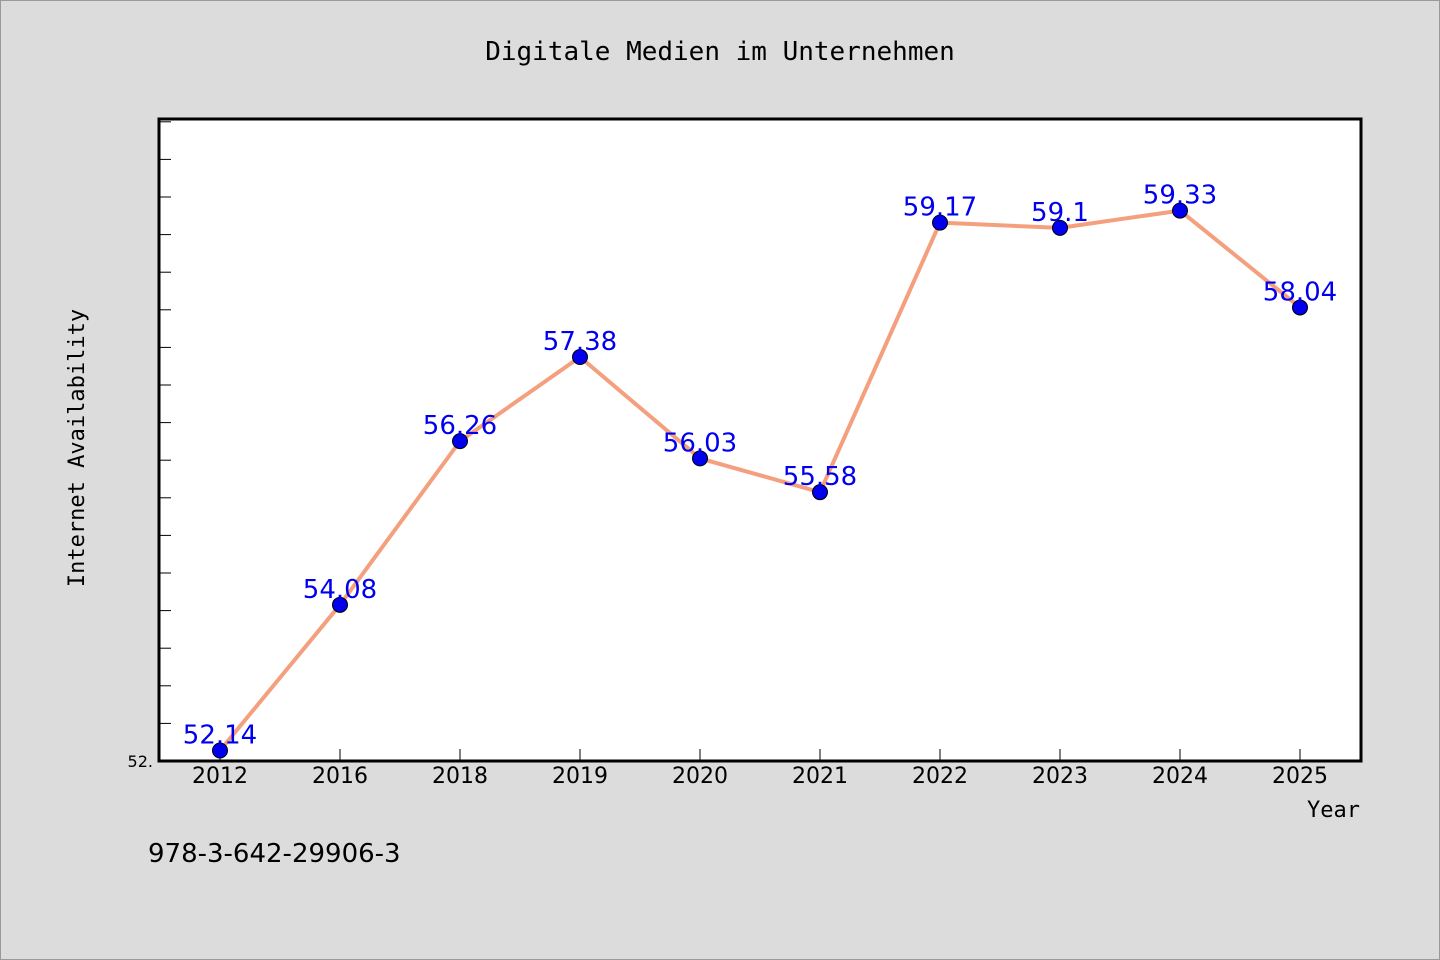 Image resolution: width=1440 pixels, height=960 pixels. Describe the element at coordinates (340, 776) in the screenshot. I see `x-tick-label: 2016` at that location.